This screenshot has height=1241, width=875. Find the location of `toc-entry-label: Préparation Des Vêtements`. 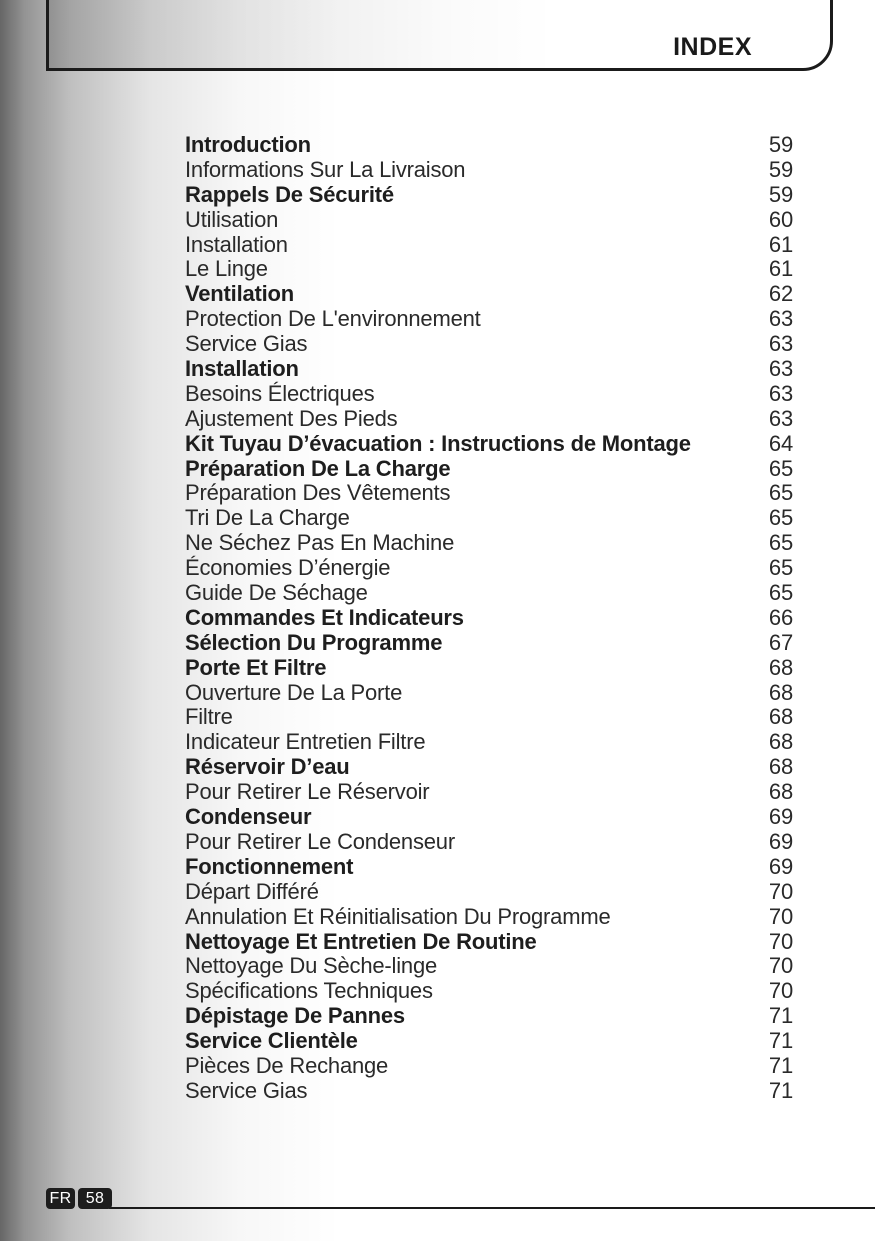

toc-entry-label: Préparation Des Vêtements is located at coordinates (318, 493).